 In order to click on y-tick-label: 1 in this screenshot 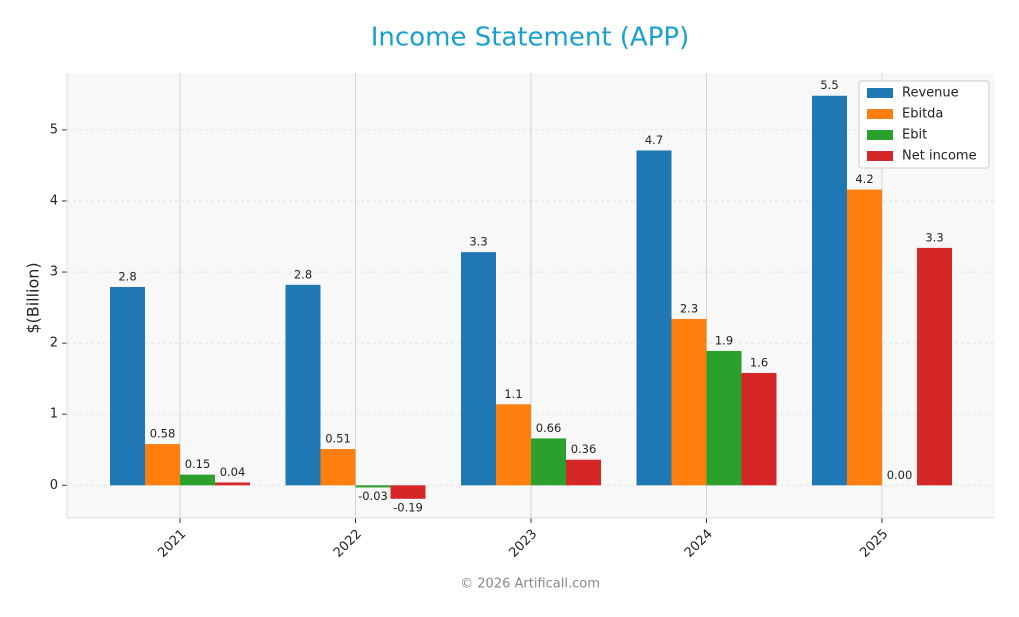, I will do `click(54, 414)`.